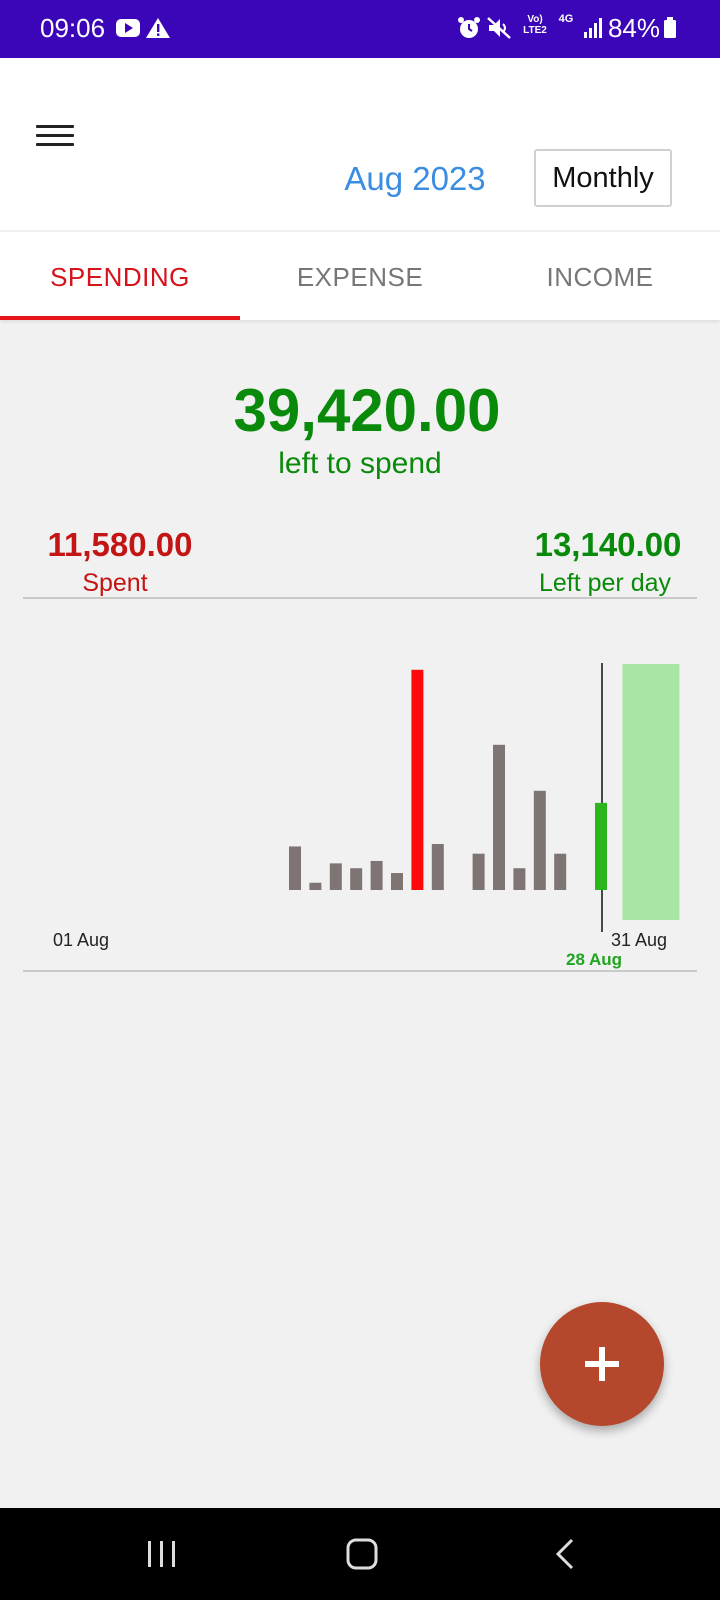  I want to click on recent-apps-icon, so click(162, 1554).